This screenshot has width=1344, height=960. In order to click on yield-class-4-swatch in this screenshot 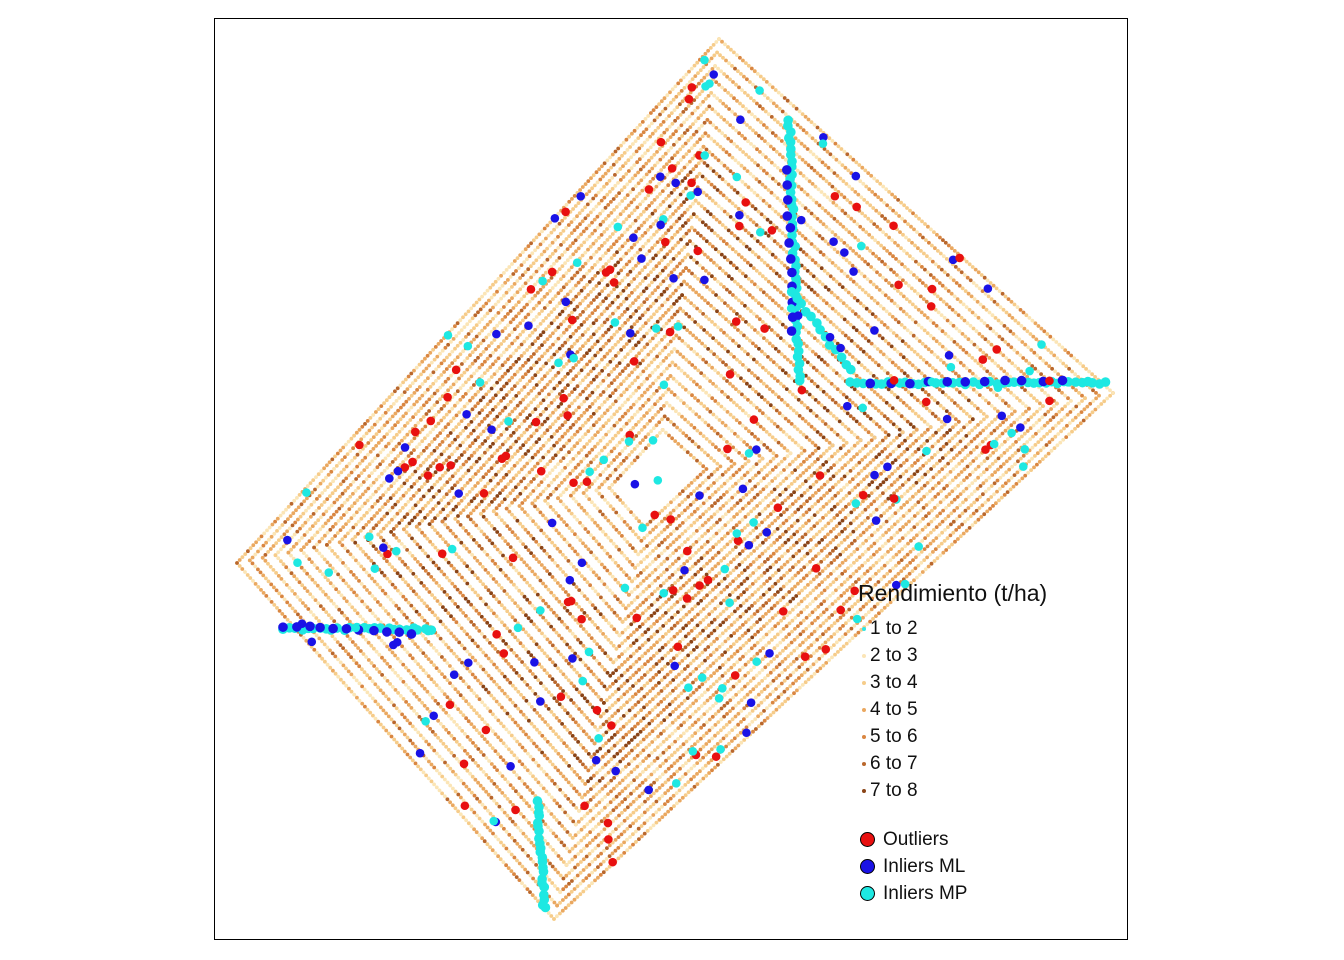, I will do `click(864, 709)`.